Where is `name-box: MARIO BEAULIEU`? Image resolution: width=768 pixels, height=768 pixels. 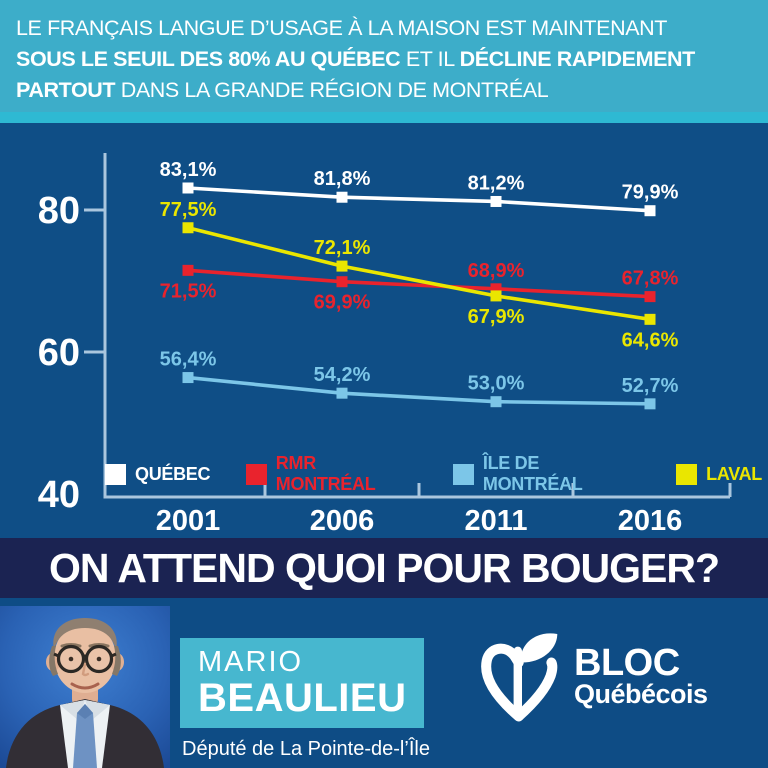 name-box: MARIO BEAULIEU is located at coordinates (302, 683).